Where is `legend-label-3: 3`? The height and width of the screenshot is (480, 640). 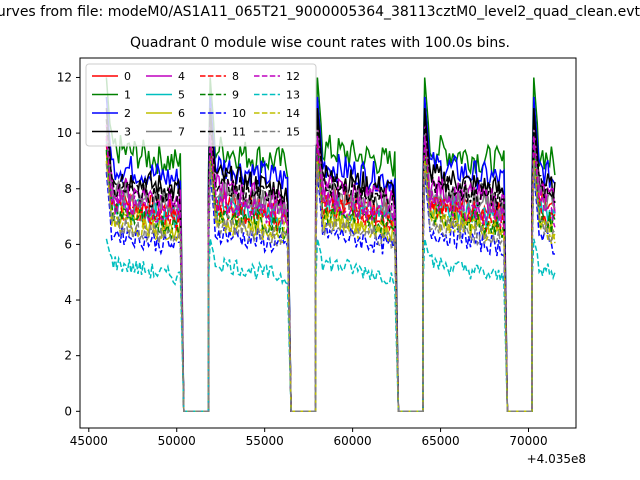
legend-label-3: 3 is located at coordinates (127, 132).